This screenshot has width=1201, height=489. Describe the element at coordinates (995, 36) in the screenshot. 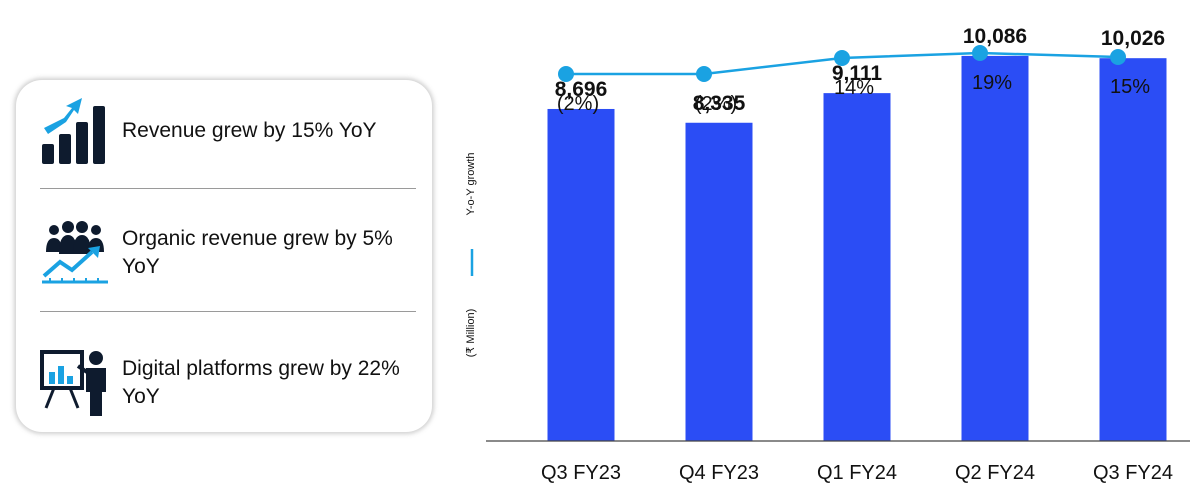

I see `bar-value-label: 10,086` at that location.